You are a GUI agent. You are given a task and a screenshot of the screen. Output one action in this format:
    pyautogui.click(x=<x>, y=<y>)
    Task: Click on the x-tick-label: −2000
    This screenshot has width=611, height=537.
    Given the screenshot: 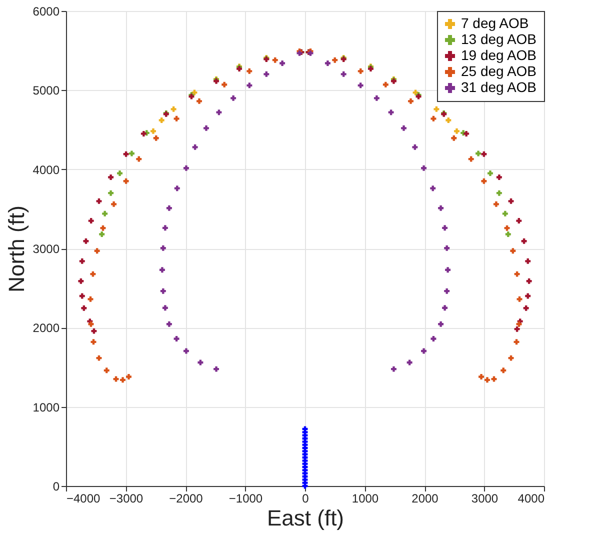 What is the action you would take?
    pyautogui.click(x=186, y=499)
    